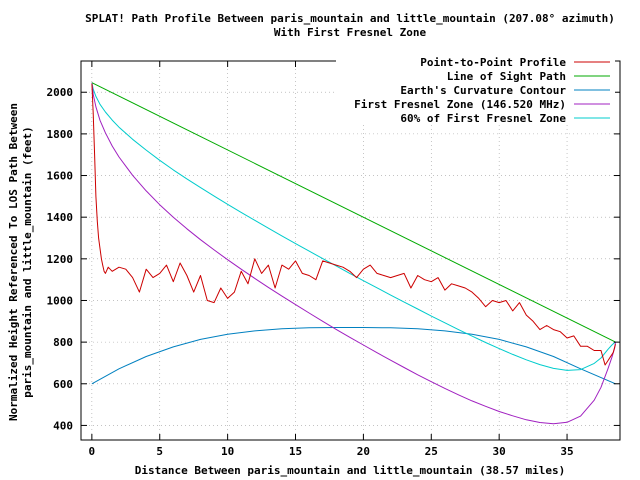 This screenshot has height=480, width=640. What do you see at coordinates (60, 92) in the screenshot?
I see `y-tick-label: 2000` at bounding box center [60, 92].